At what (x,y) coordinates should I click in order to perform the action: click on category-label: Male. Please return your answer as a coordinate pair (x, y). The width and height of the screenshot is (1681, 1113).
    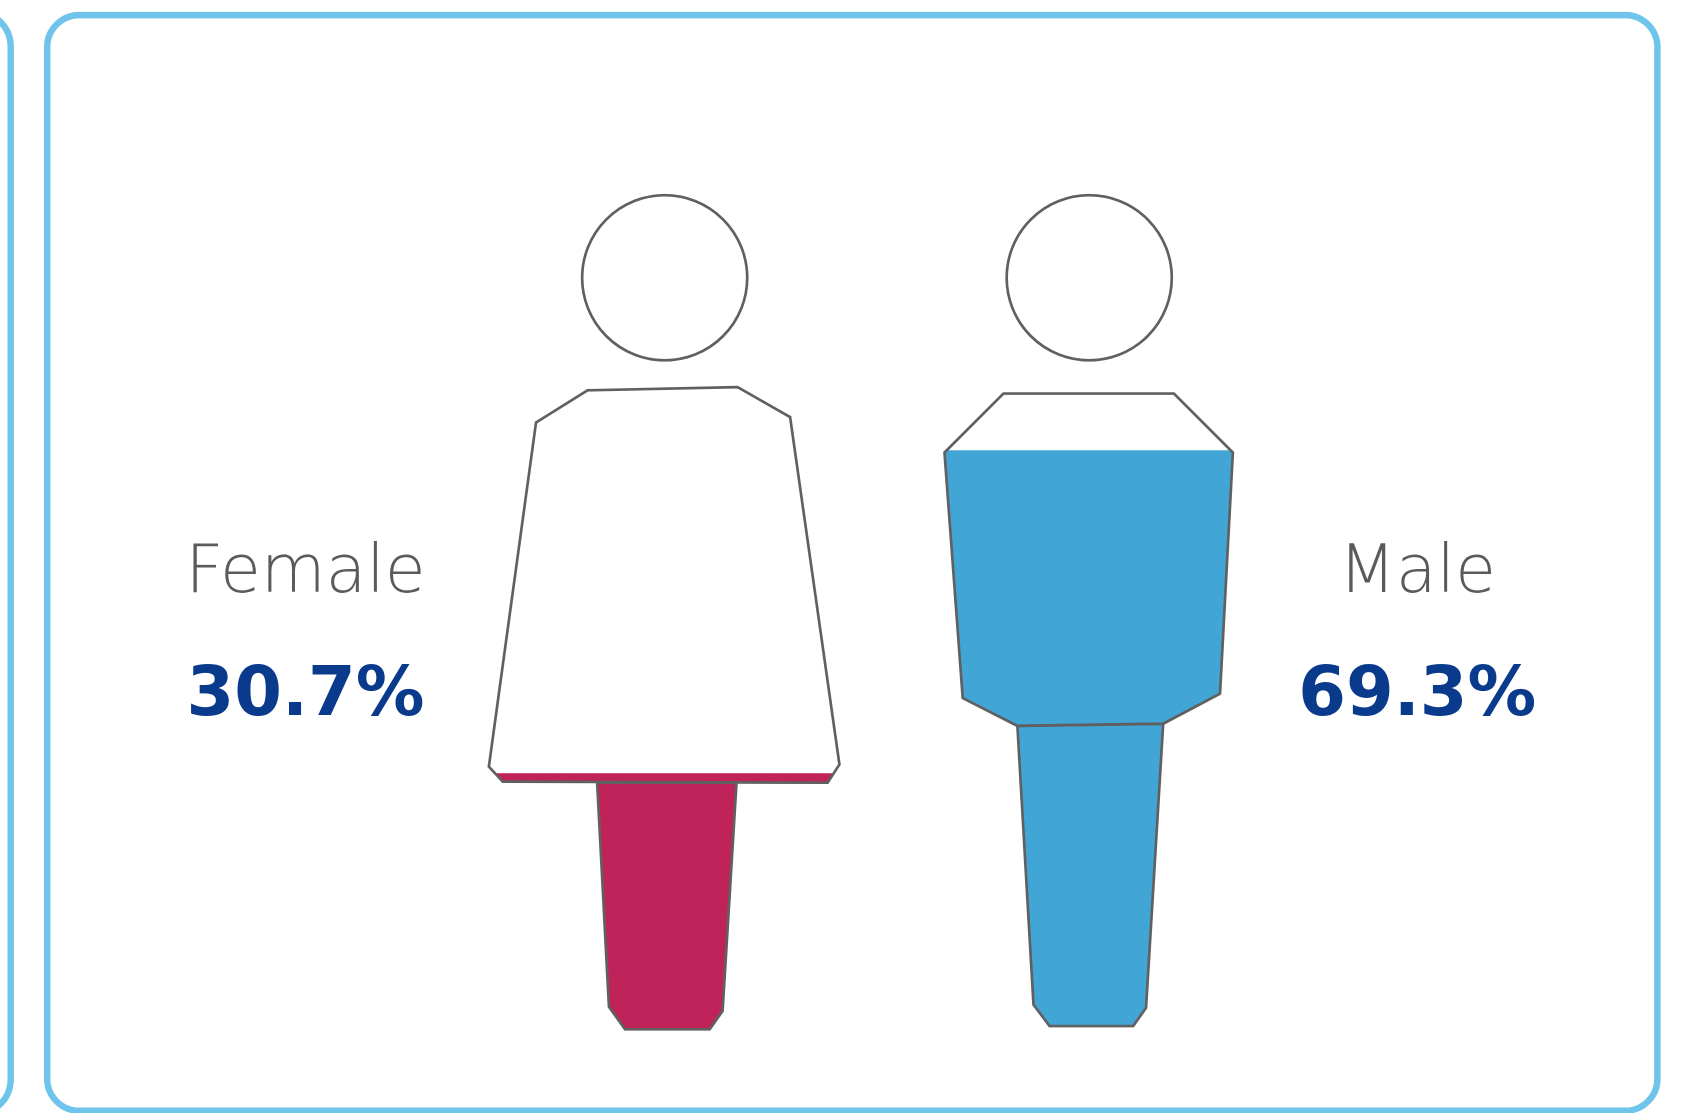
    Looking at the image, I should click on (1417, 569).